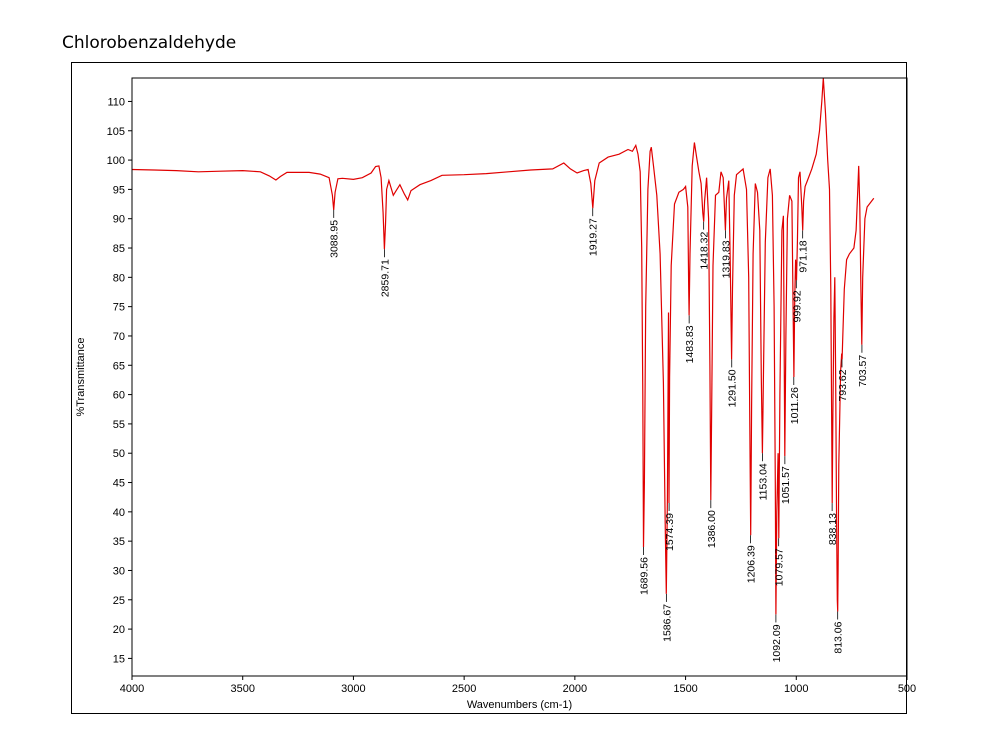  I want to click on peak-label: 999.92, so click(797, 306).